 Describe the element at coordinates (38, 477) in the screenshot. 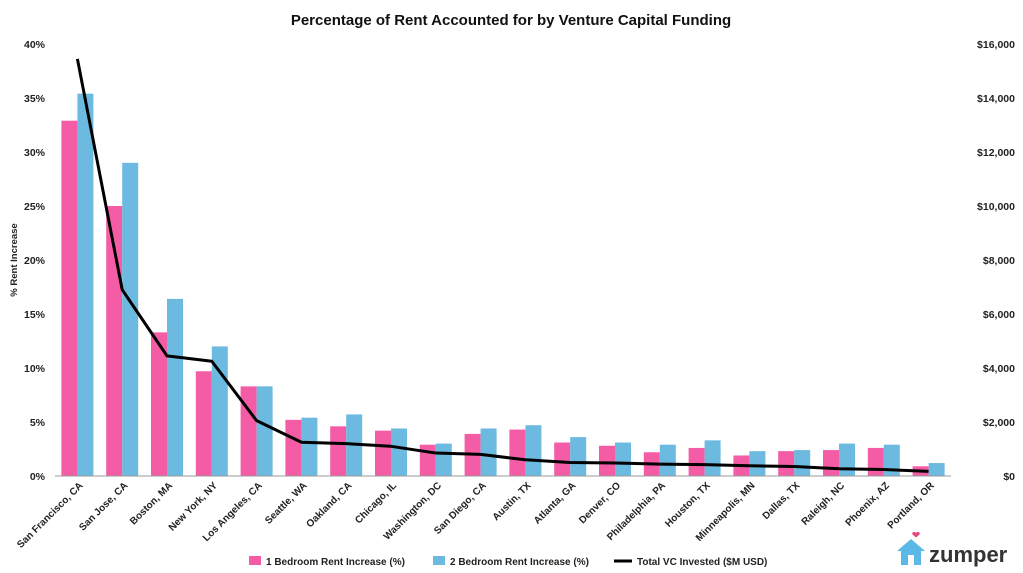

I see `left-tick-label: 0%` at that location.